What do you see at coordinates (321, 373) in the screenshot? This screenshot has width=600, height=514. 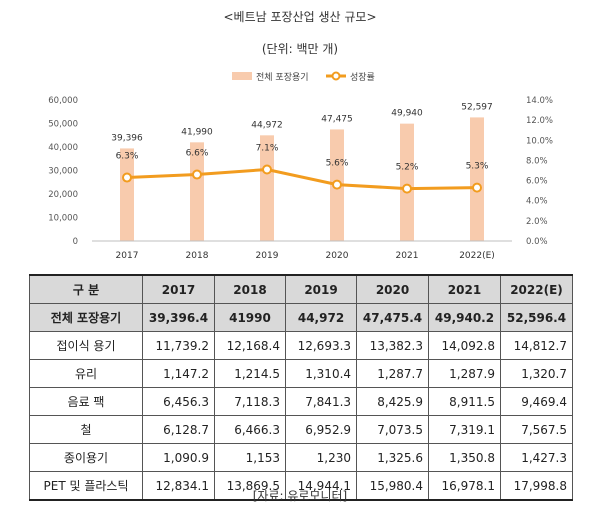 I see `value-cell: 1,310.4` at bounding box center [321, 373].